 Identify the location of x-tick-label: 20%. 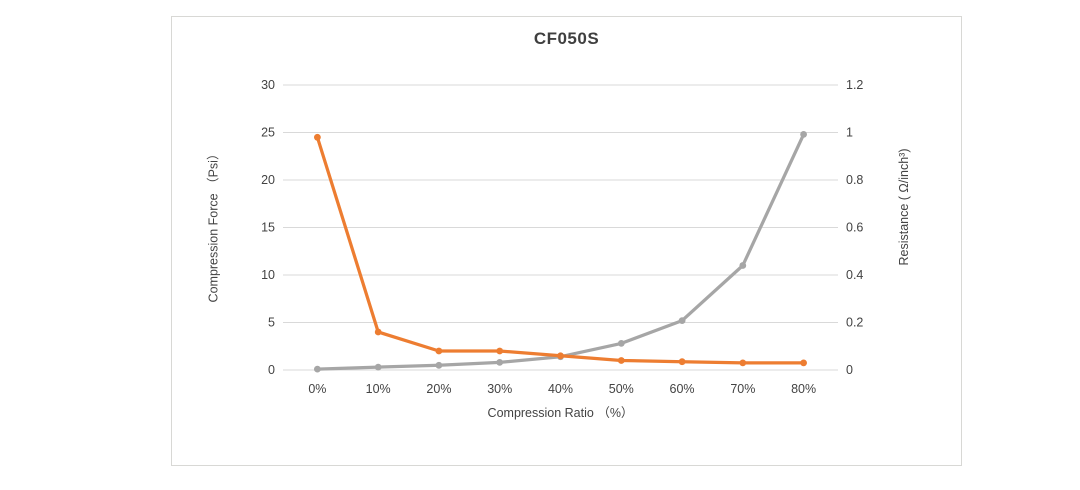
(438, 389).